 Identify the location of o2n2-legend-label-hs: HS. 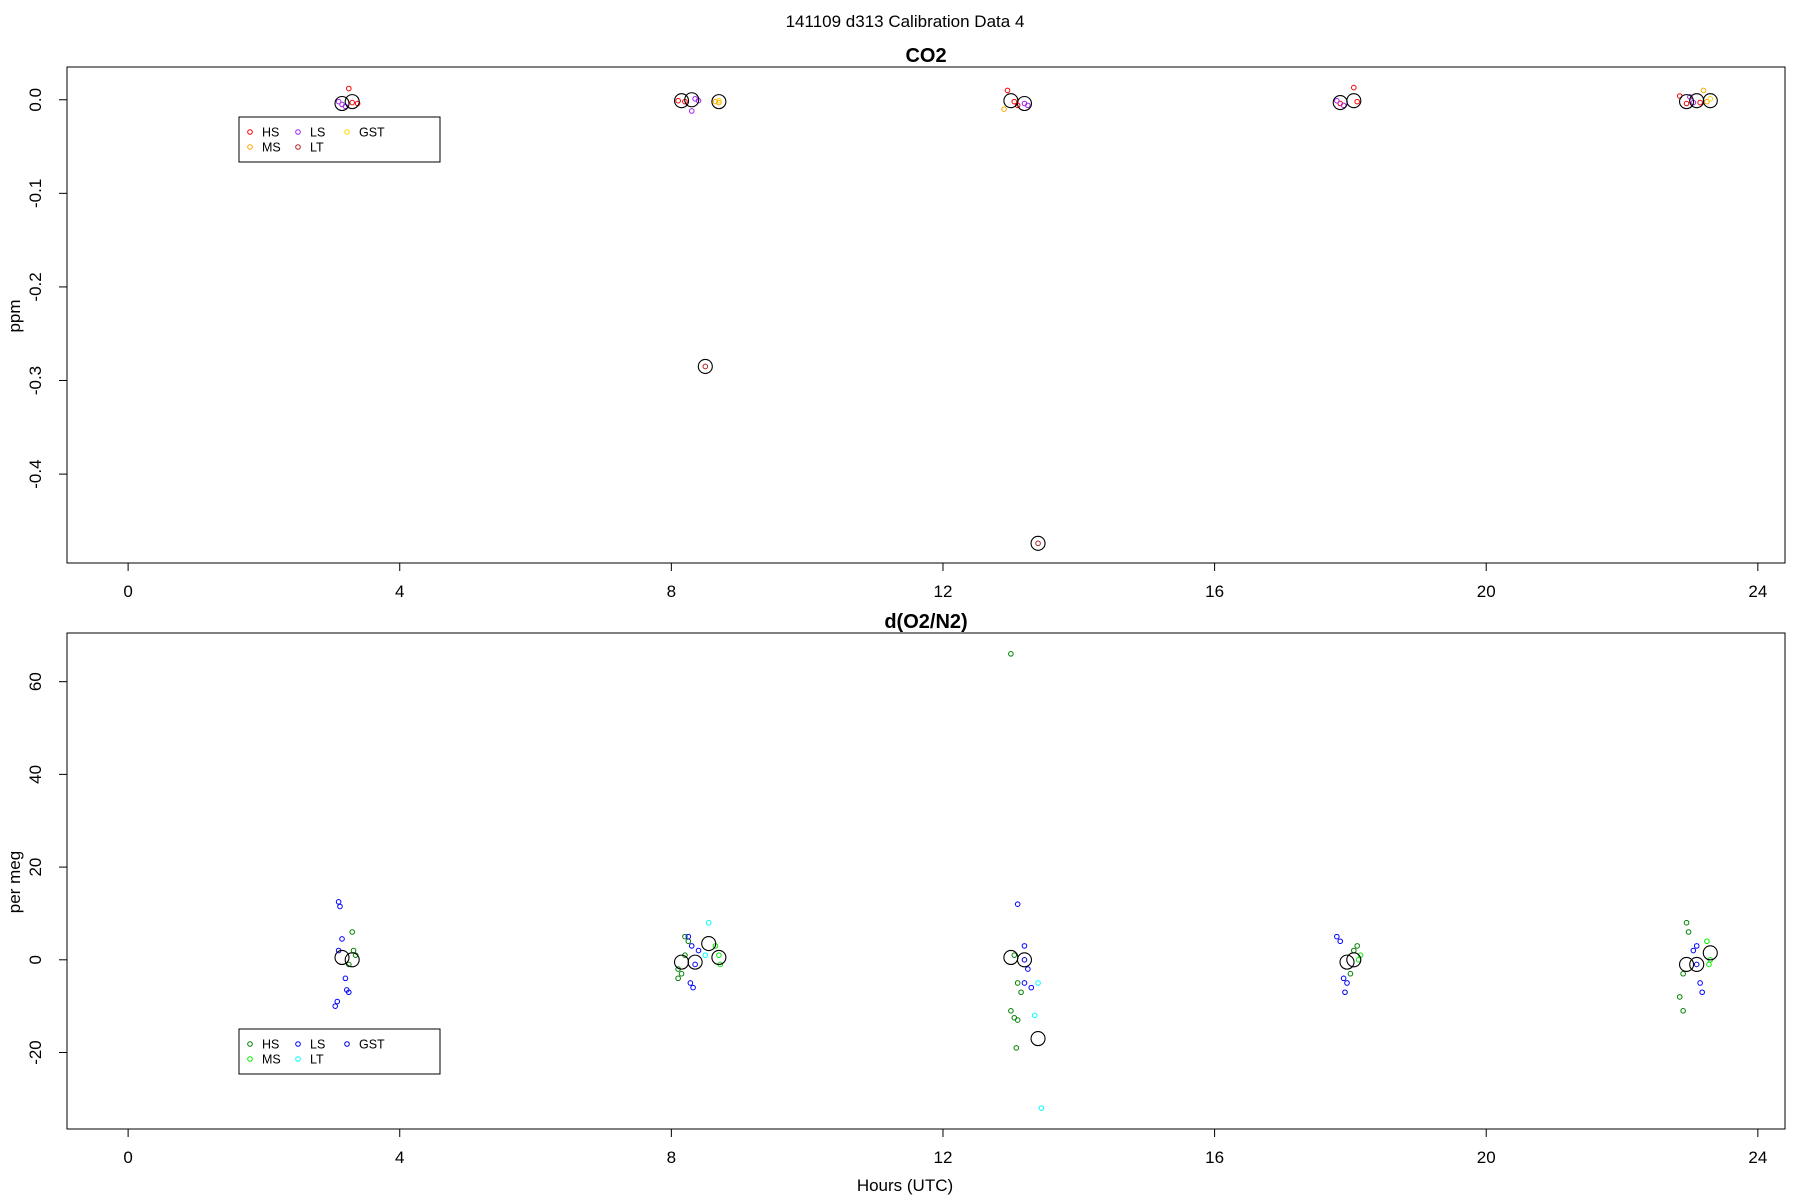
(270, 1045).